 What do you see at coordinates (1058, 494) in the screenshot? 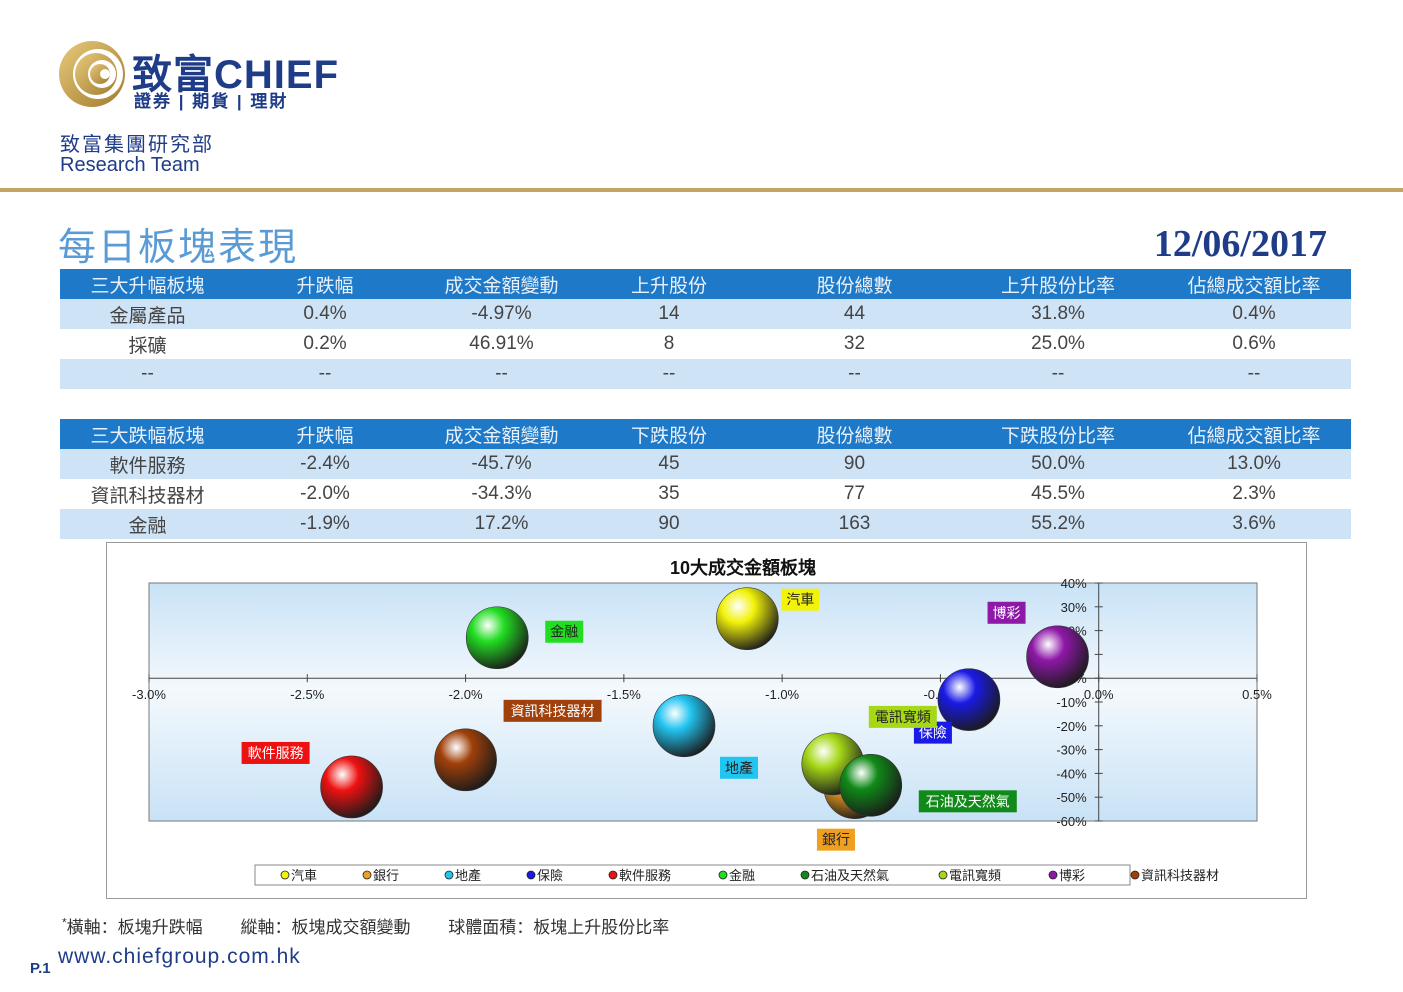
I see `table-cell: 45.5%` at bounding box center [1058, 494].